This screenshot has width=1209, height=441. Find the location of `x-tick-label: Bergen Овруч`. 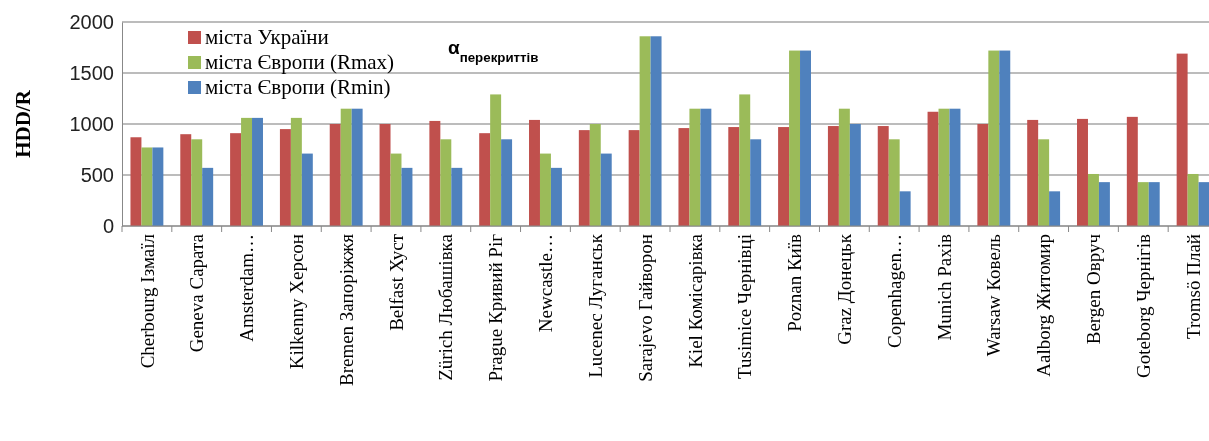

x-tick-label: Bergen Овруч is located at coordinates (1094, 289).